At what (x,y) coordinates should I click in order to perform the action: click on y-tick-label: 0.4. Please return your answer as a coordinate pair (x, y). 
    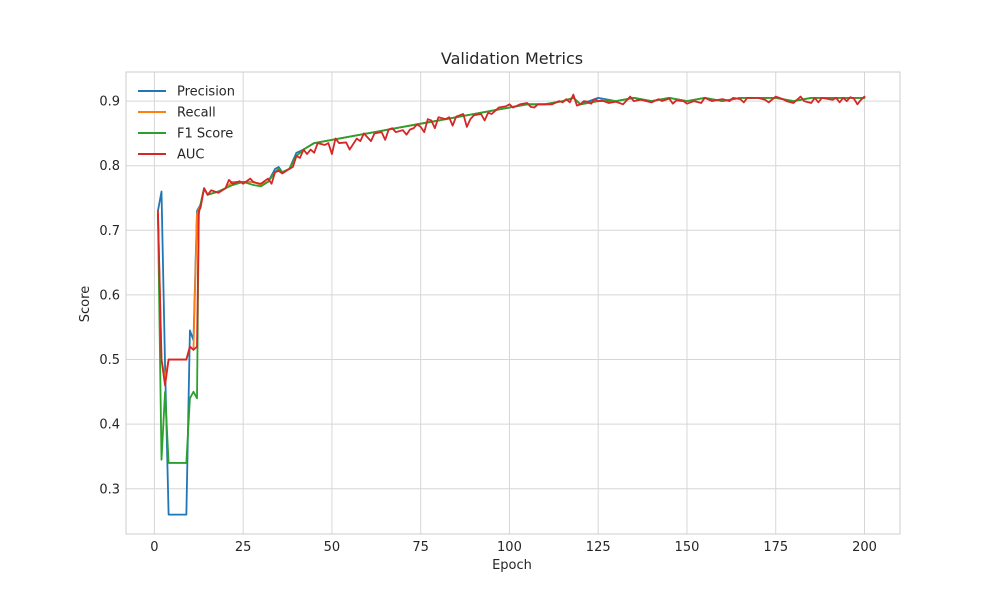
    Looking at the image, I should click on (109, 425).